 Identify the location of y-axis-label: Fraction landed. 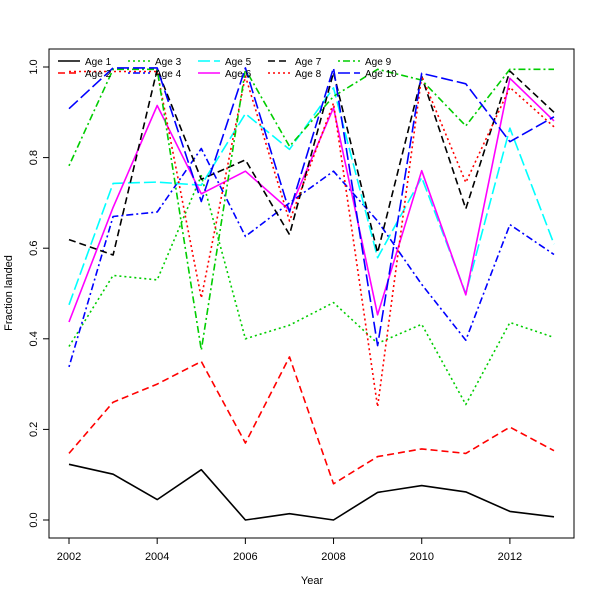
(9, 293).